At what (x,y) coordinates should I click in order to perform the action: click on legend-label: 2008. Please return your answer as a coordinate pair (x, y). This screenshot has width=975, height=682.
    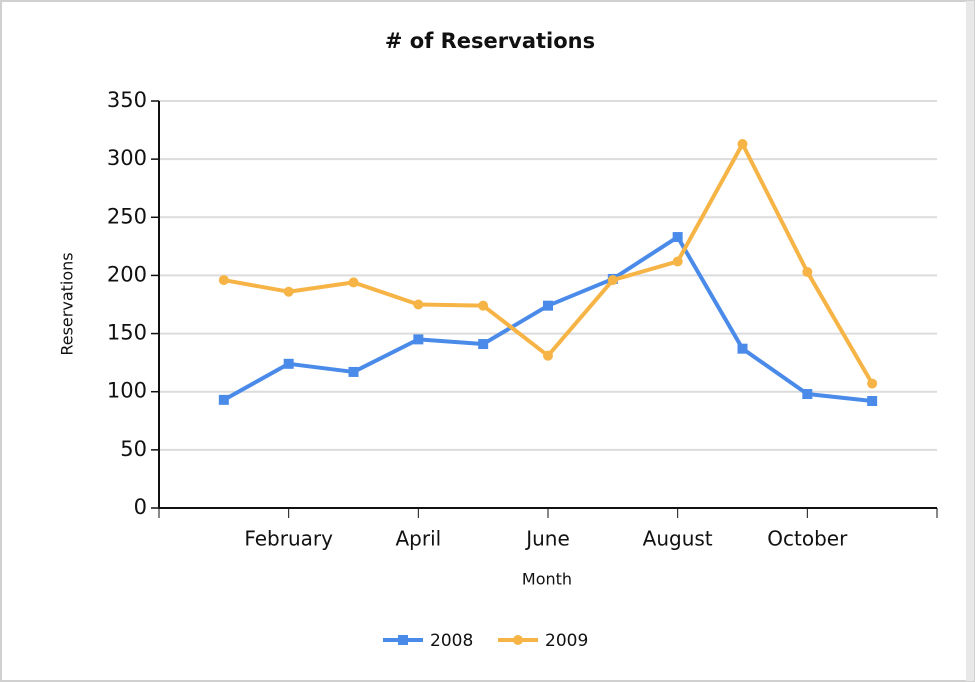
    Looking at the image, I should click on (451, 641).